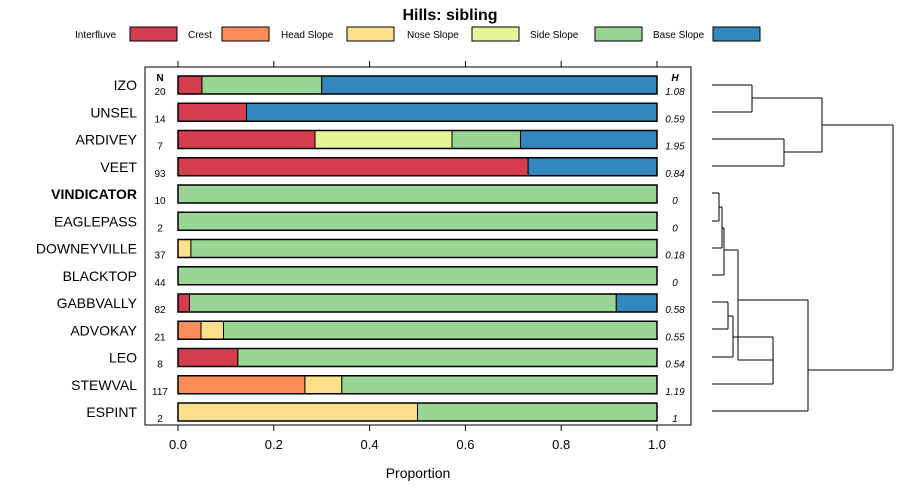  What do you see at coordinates (274, 444) in the screenshot?
I see `x-tick-label-1: 0.2` at bounding box center [274, 444].